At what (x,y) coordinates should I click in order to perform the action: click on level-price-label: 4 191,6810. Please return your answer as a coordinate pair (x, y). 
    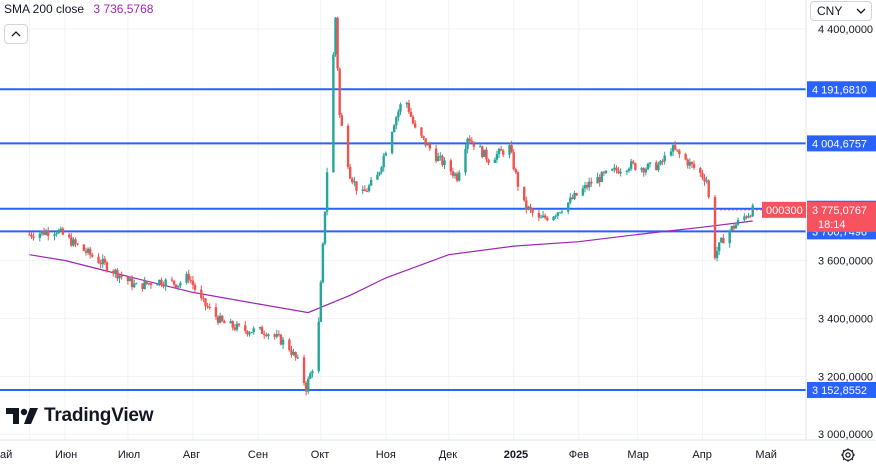
    Looking at the image, I should click on (839, 90).